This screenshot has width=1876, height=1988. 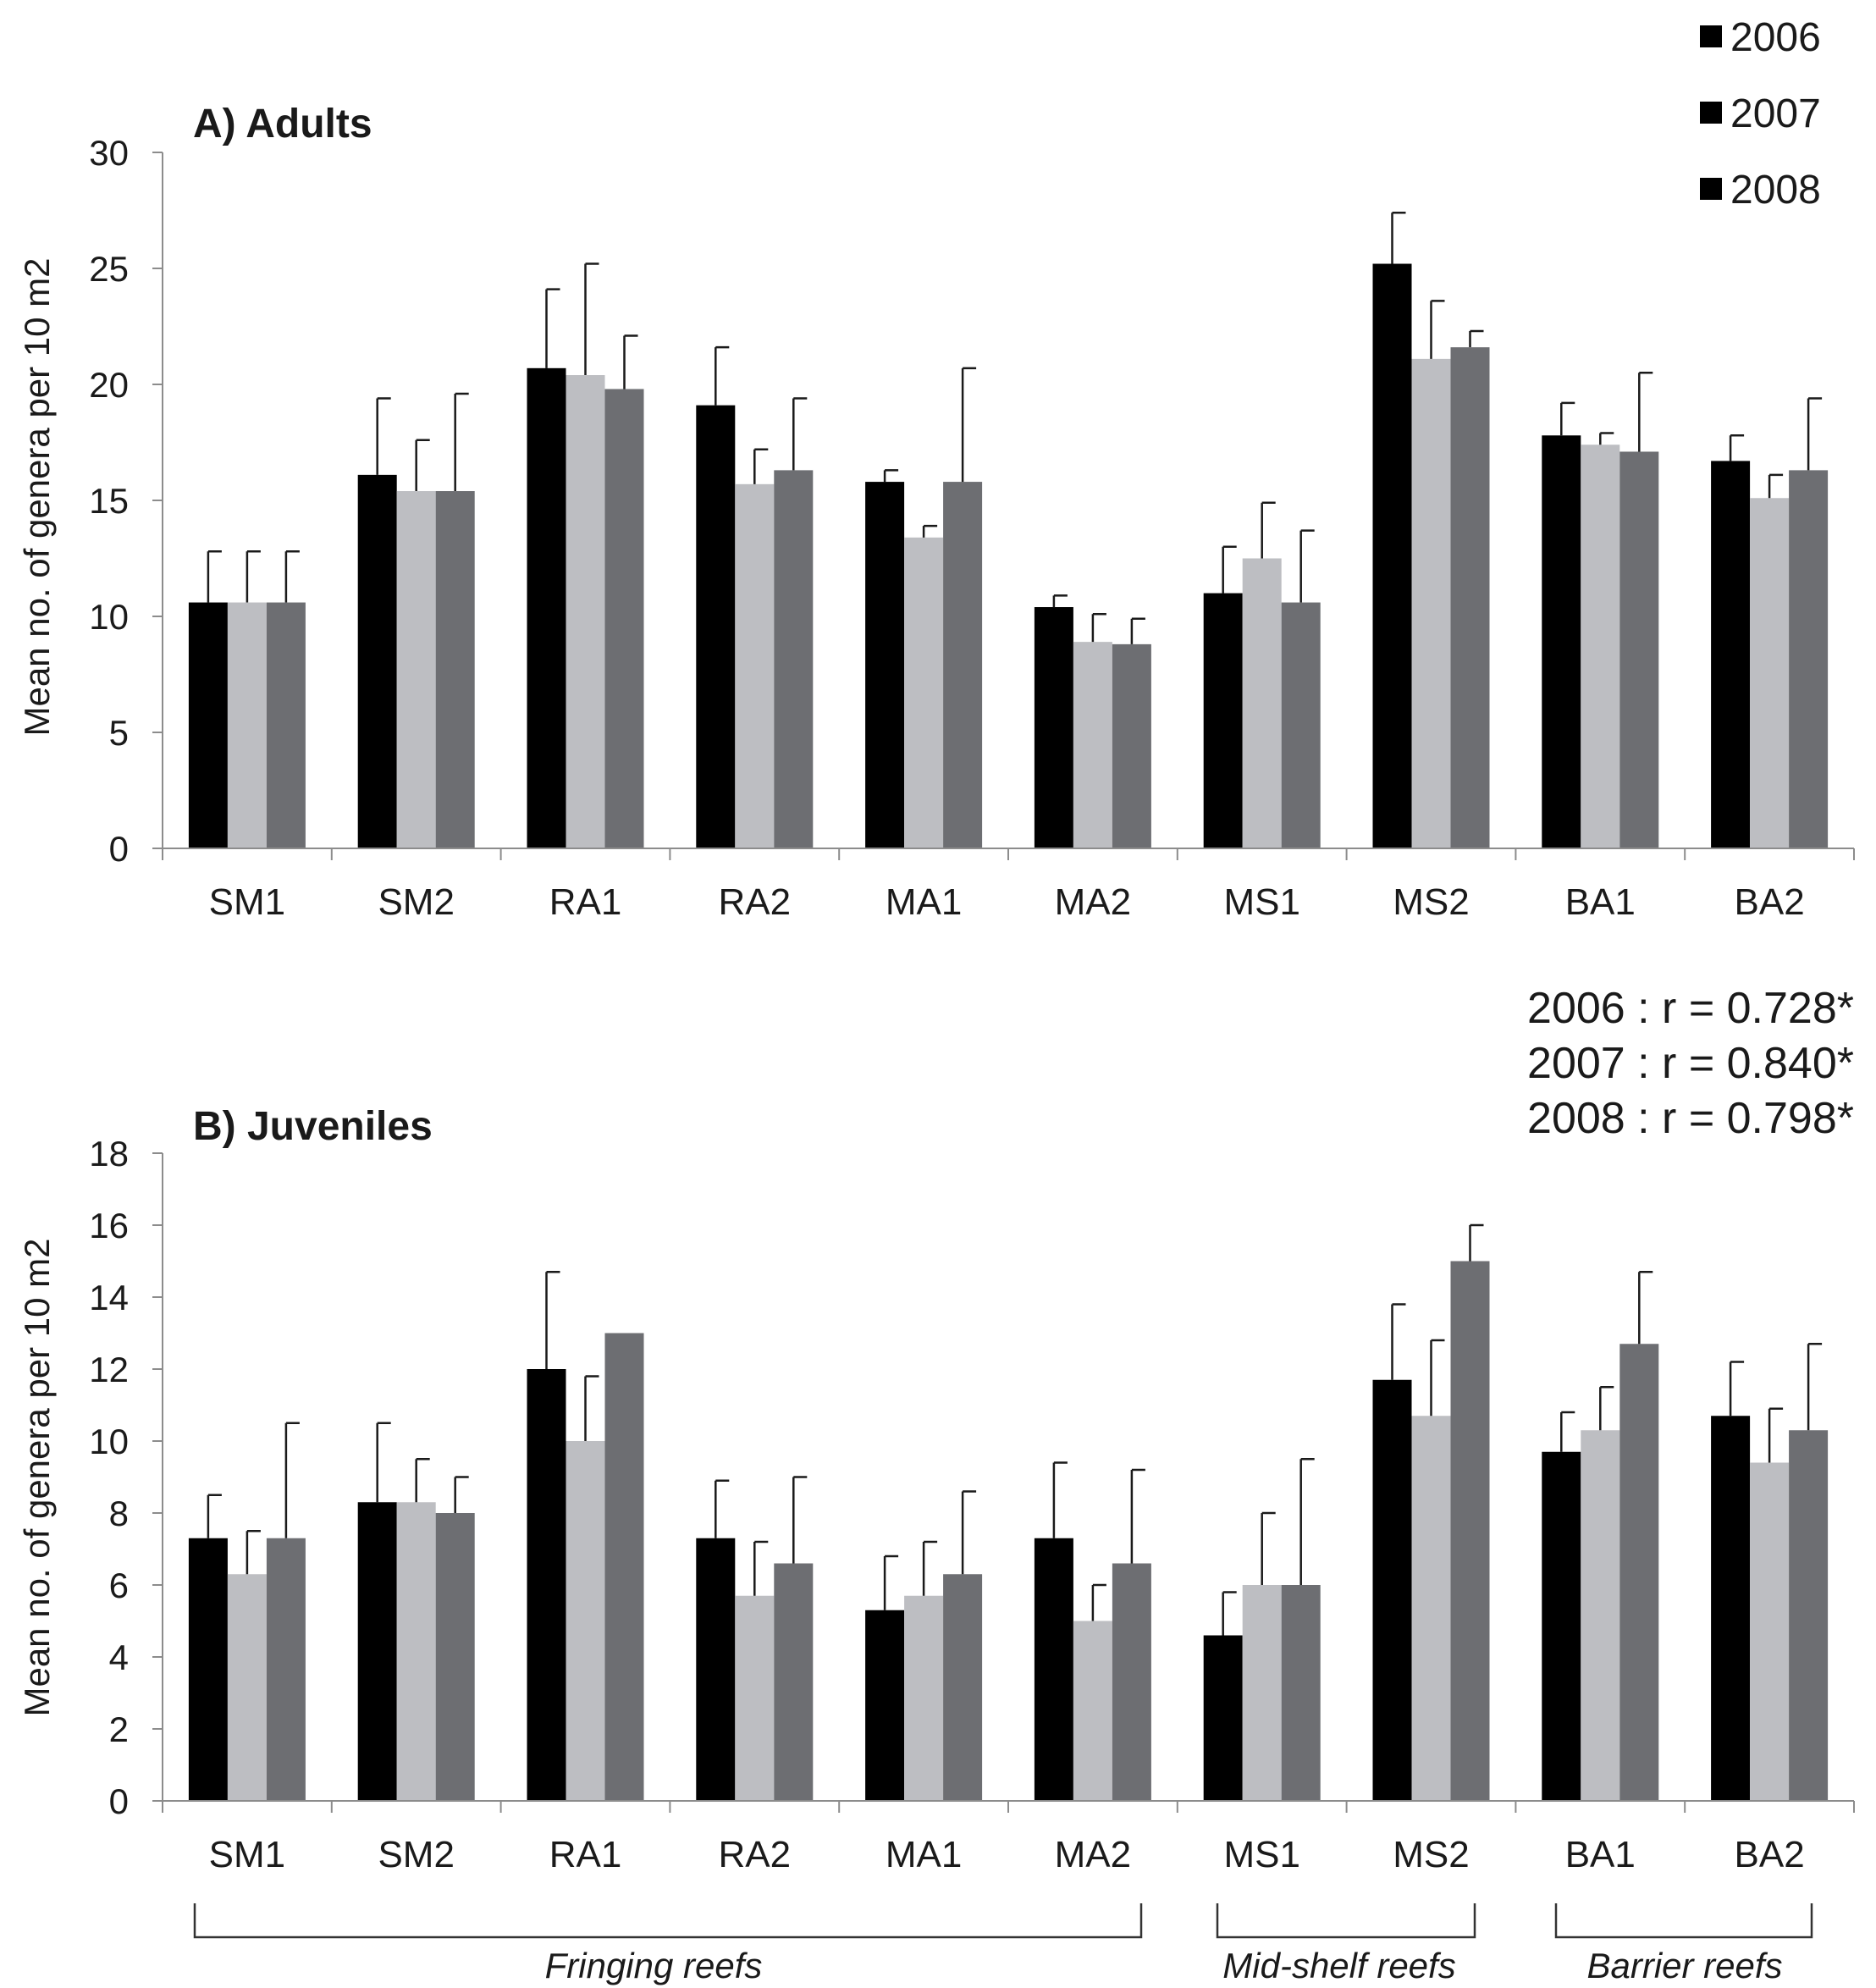 I want to click on x-label-juveniles-ma2: MA2, so click(x=1093, y=1855).